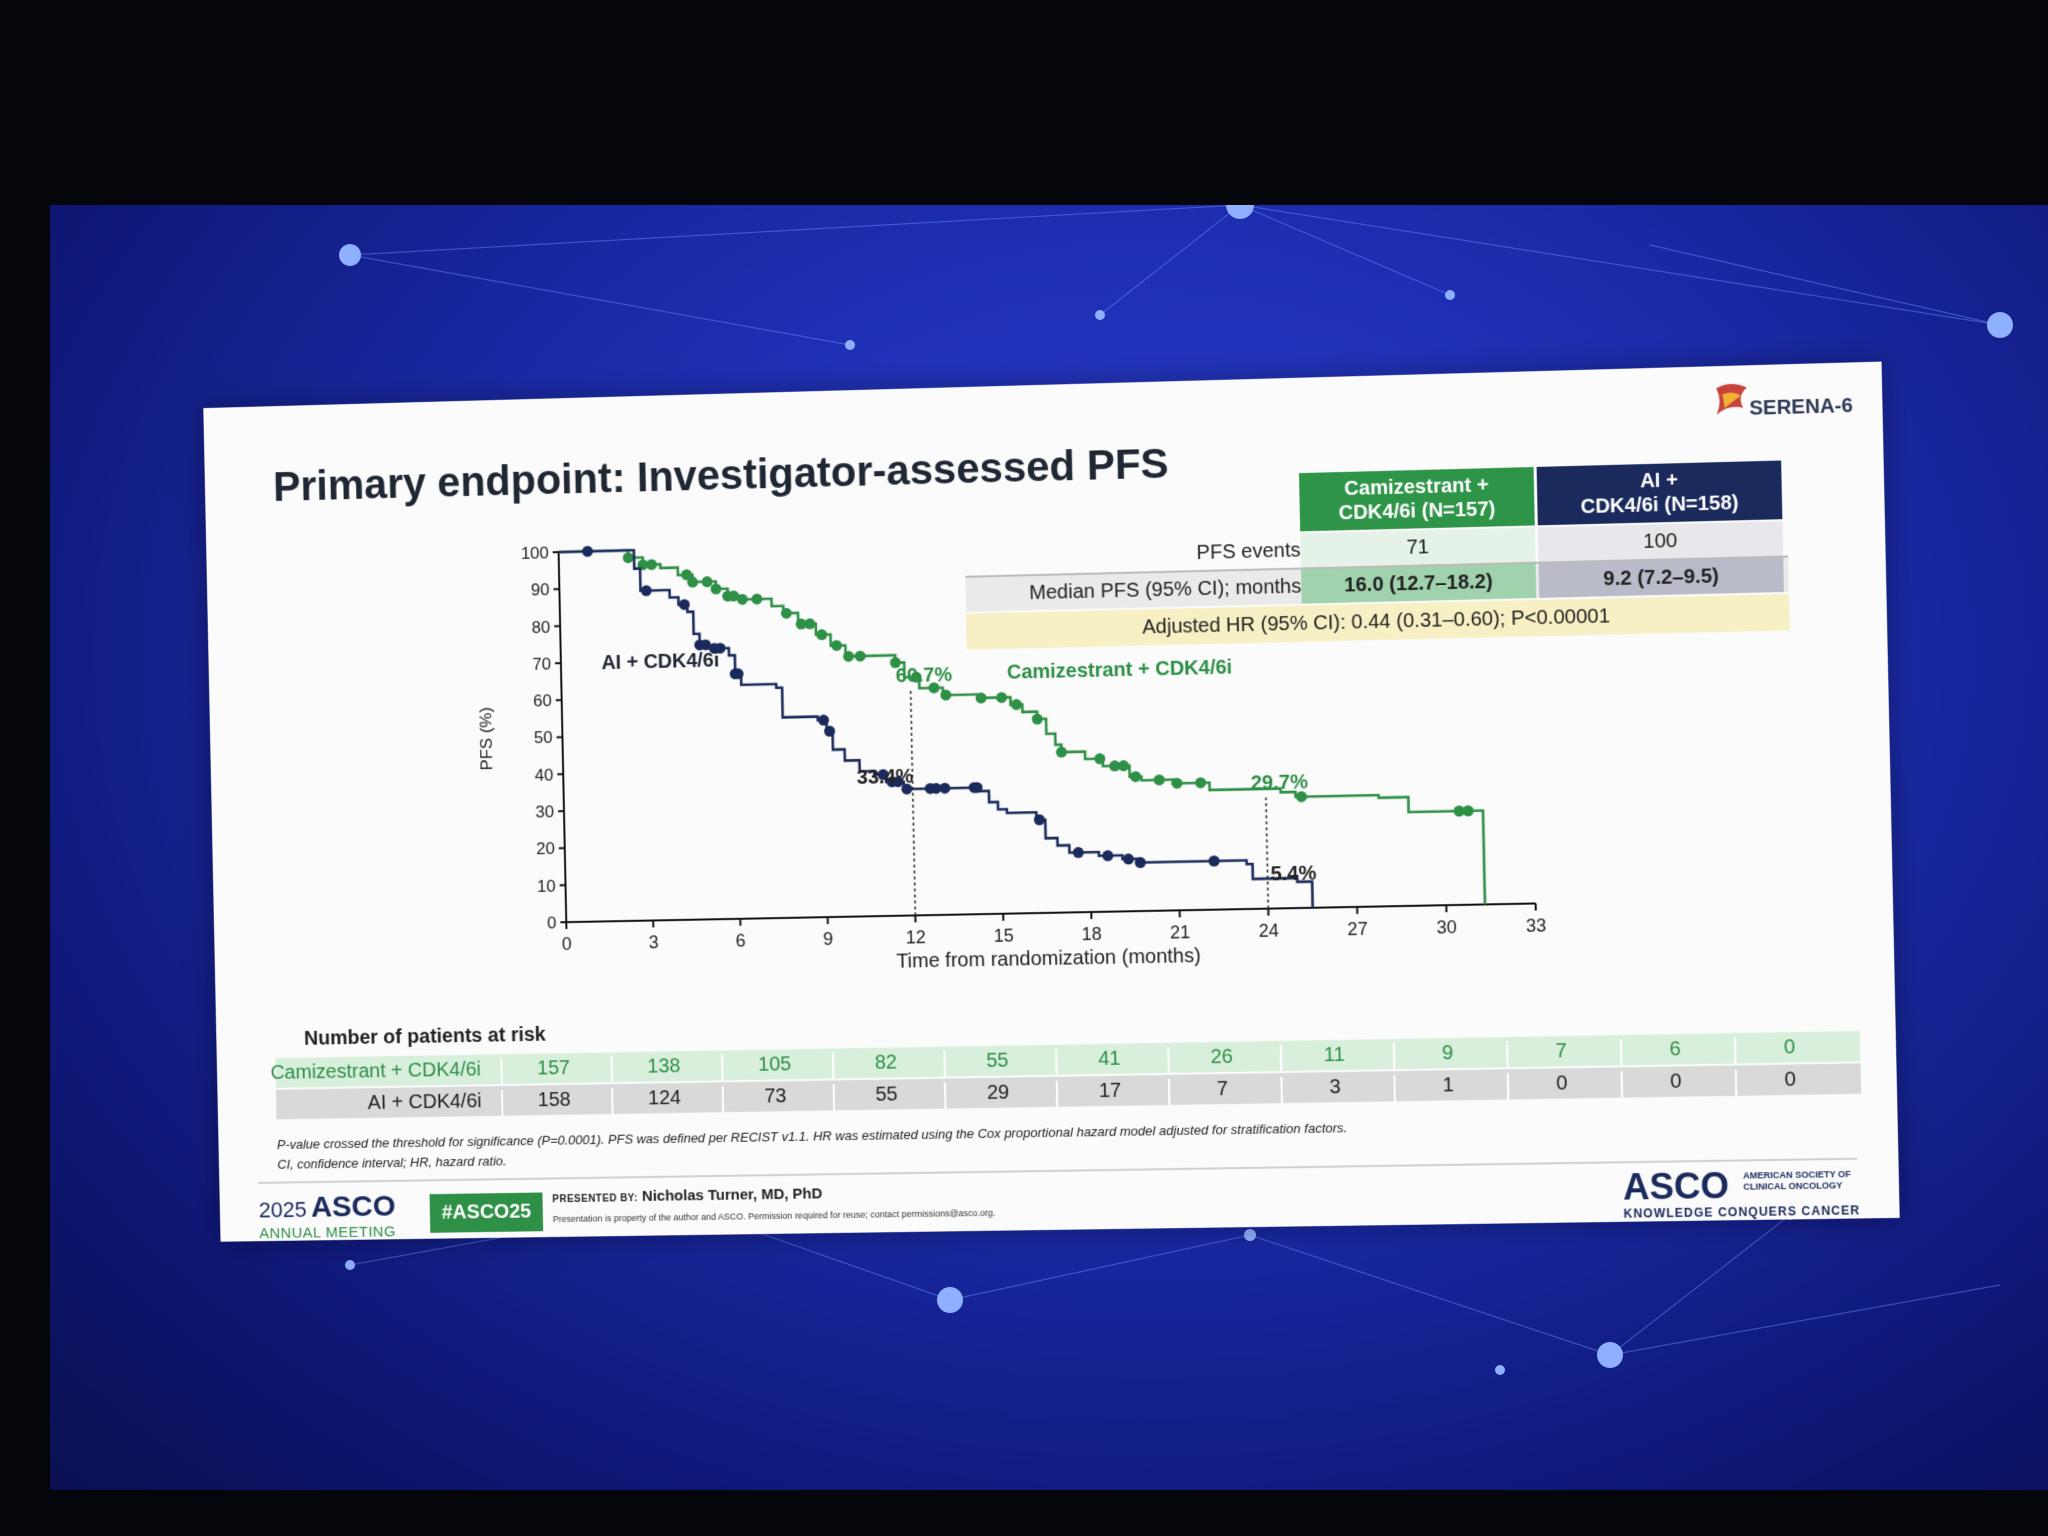 The image size is (2048, 1536). Describe the element at coordinates (774, 1067) in the screenshot. I see `risk-value: 105` at that location.